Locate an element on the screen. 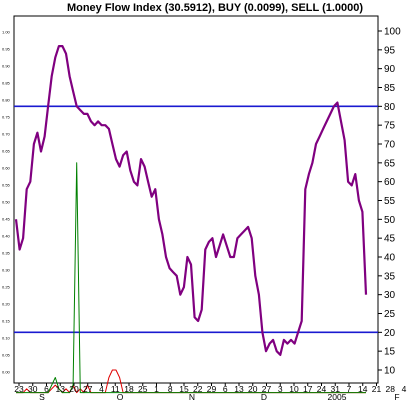 This screenshot has width=420, height=405. right-tick-label: 55 is located at coordinates (390, 201).